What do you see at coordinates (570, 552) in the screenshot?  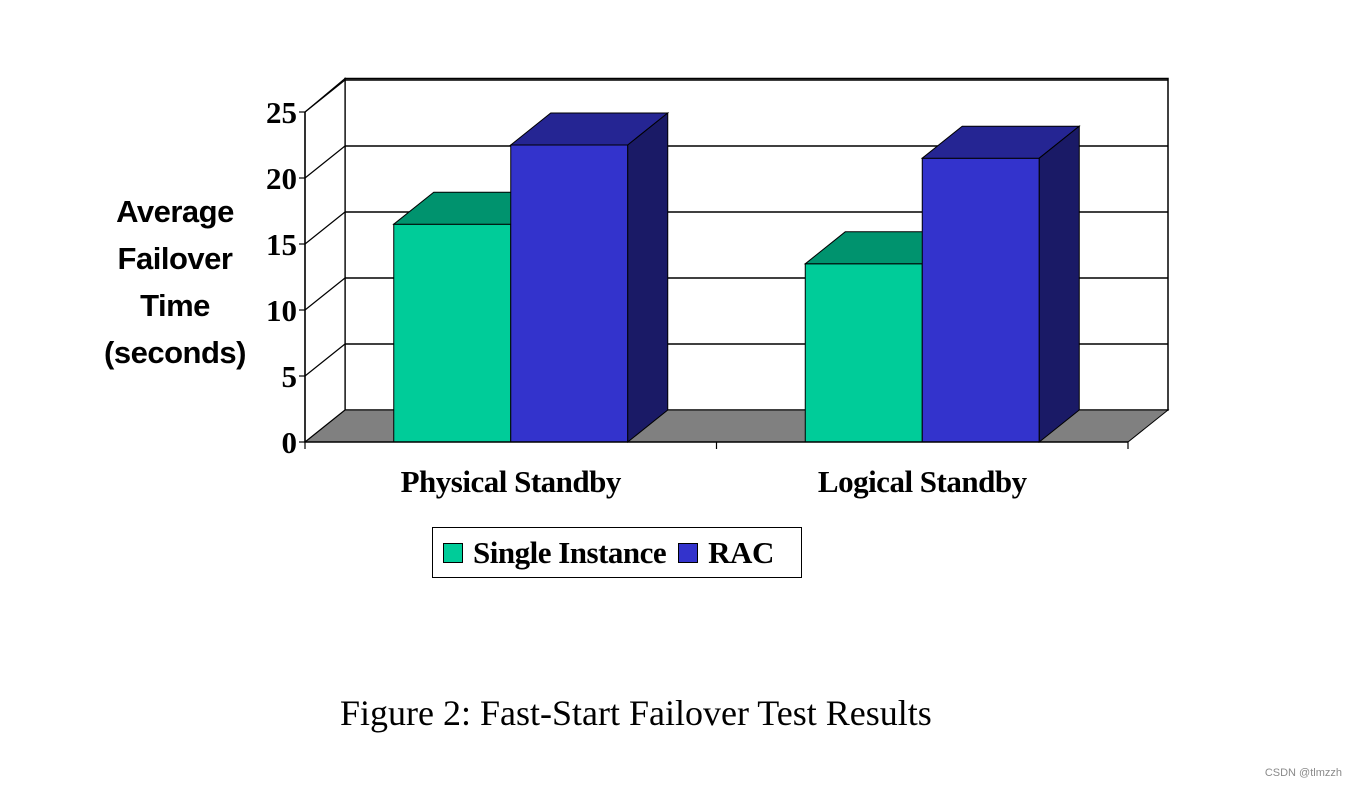 I see `legend-label: Single Instance` at bounding box center [570, 552].